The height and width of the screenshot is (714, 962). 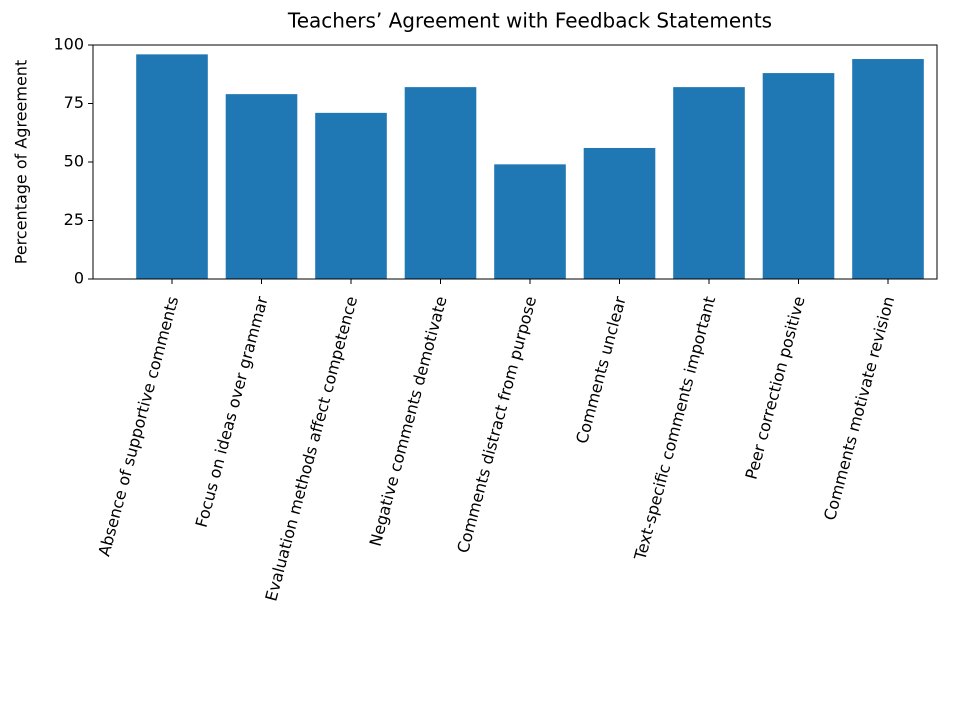 What do you see at coordinates (601, 370) in the screenshot?
I see `x-tick-label: Comments unclear` at bounding box center [601, 370].